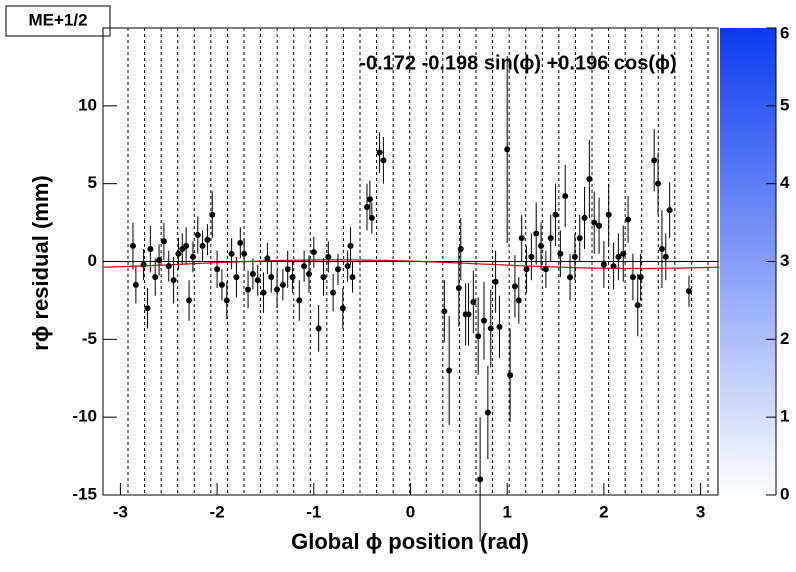  I want to click on z-tick-label: 4, so click(785, 182).